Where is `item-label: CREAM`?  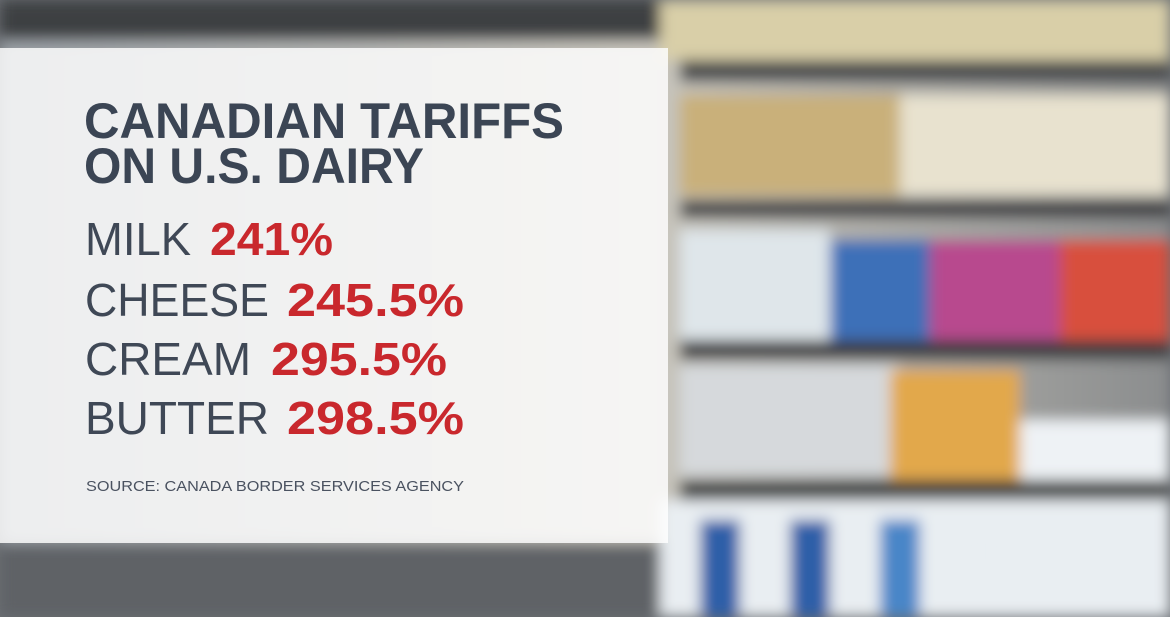 item-label: CREAM is located at coordinates (168, 359).